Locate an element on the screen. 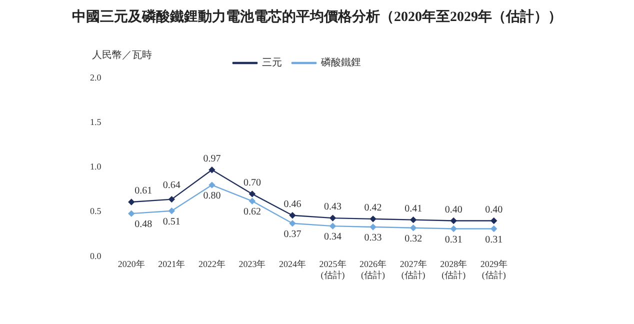 The image size is (634, 324). data-label: 0.43 is located at coordinates (333, 207).